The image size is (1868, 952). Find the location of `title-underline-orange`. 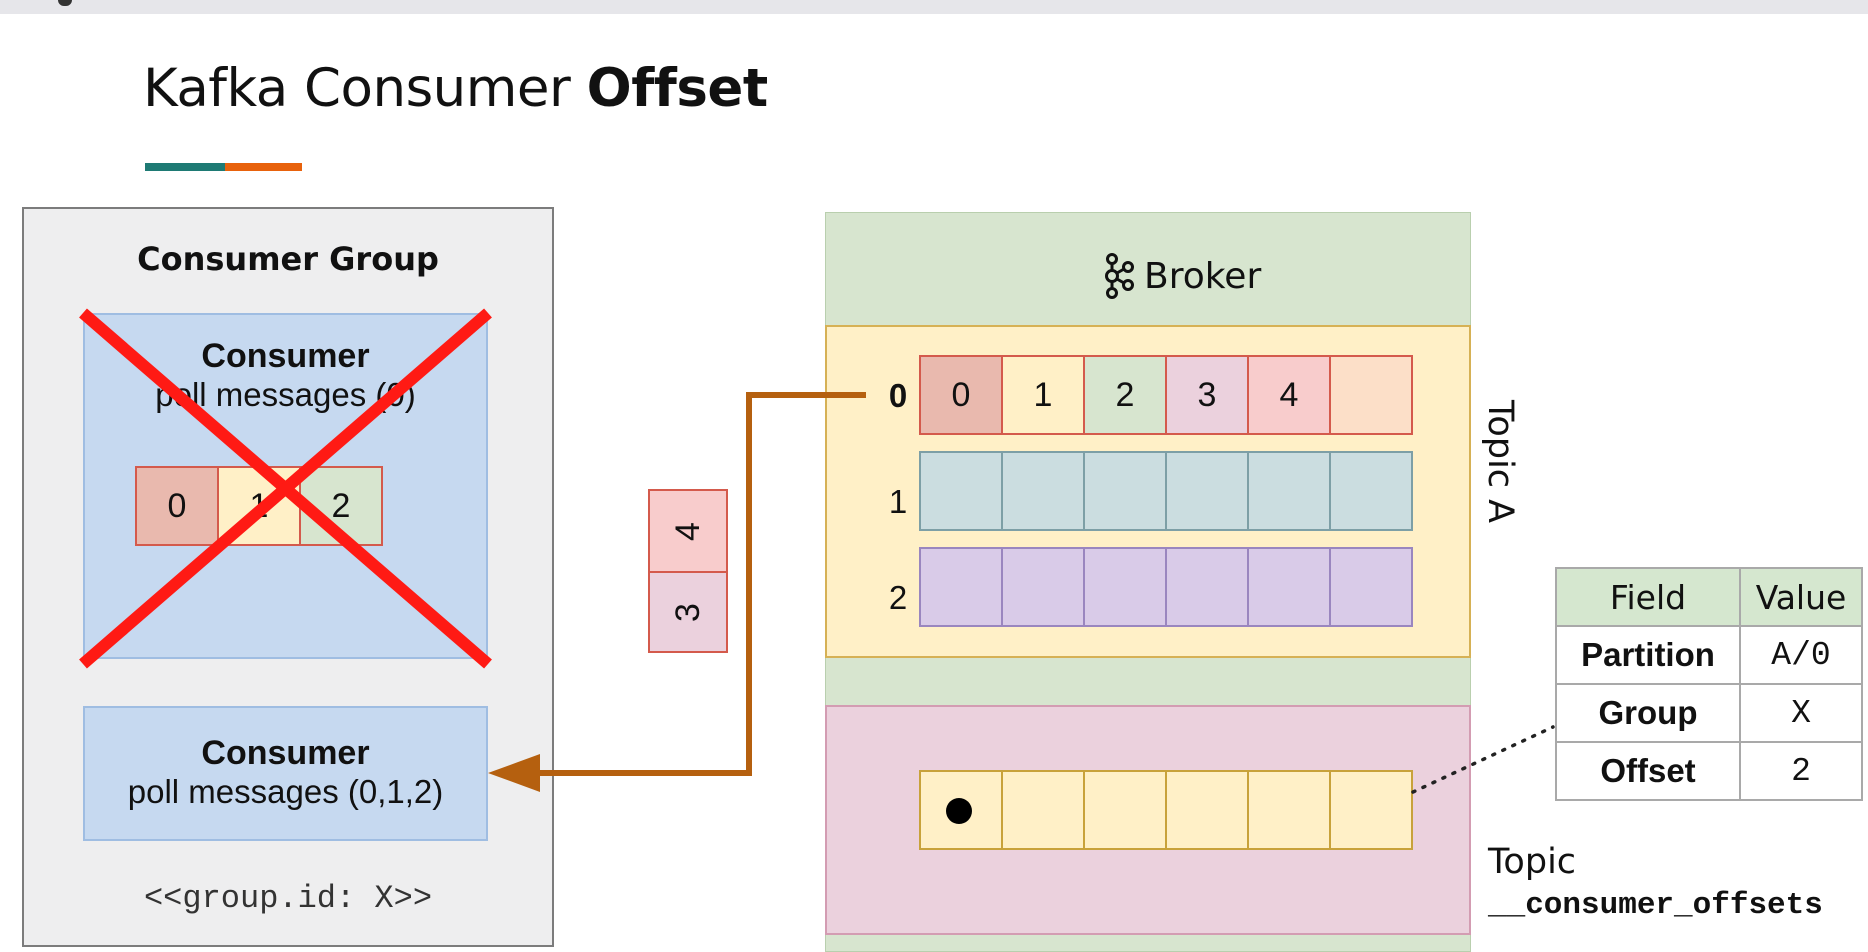

title-underline-orange is located at coordinates (263, 167).